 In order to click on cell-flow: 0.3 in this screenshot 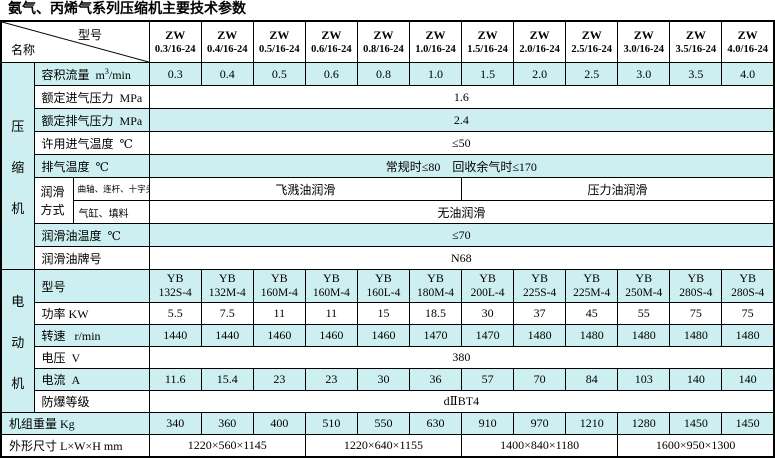, I will do `click(175, 74)`.